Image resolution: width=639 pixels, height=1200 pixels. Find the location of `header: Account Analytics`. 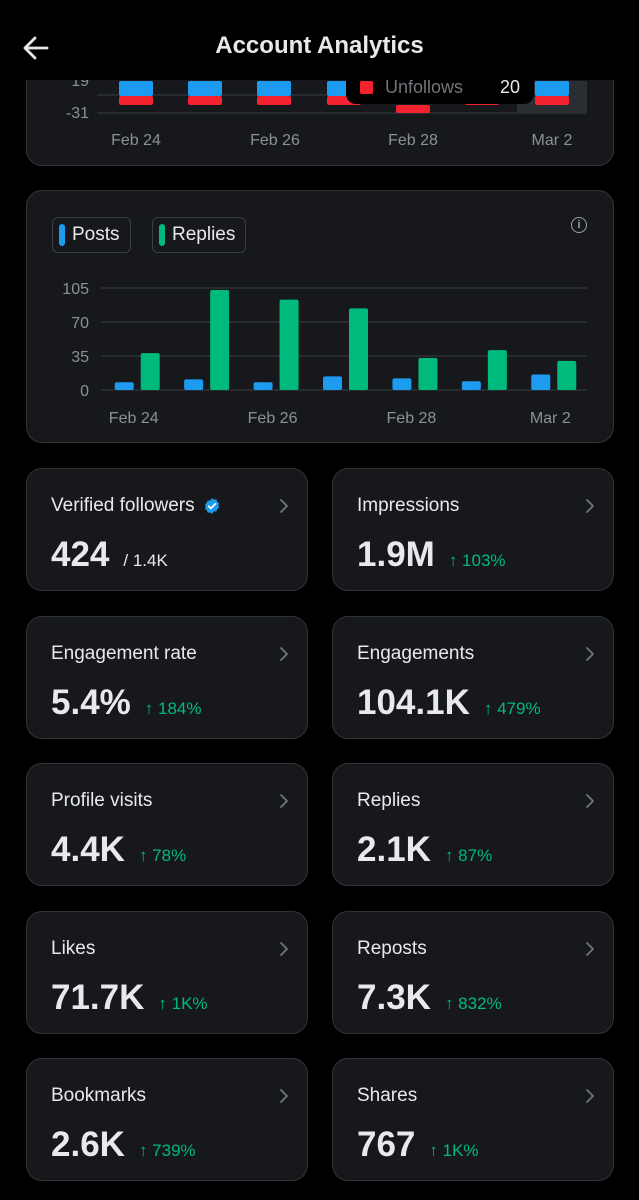

header: Account Analytics is located at coordinates (319, 40).